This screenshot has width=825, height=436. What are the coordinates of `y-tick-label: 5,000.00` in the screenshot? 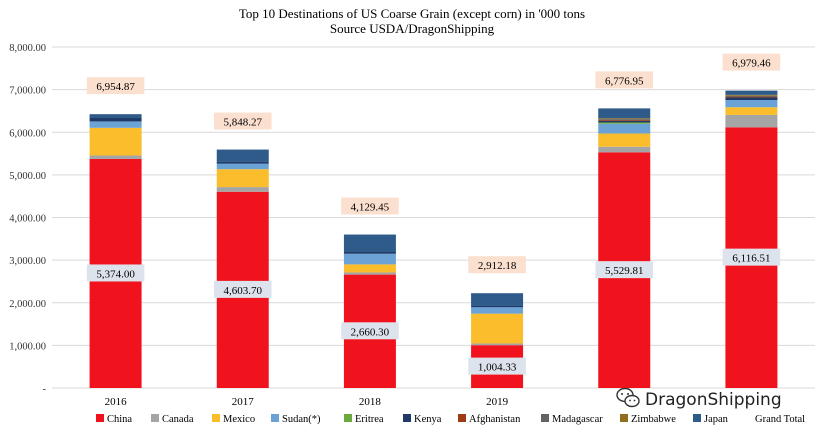 It's located at (27, 176).